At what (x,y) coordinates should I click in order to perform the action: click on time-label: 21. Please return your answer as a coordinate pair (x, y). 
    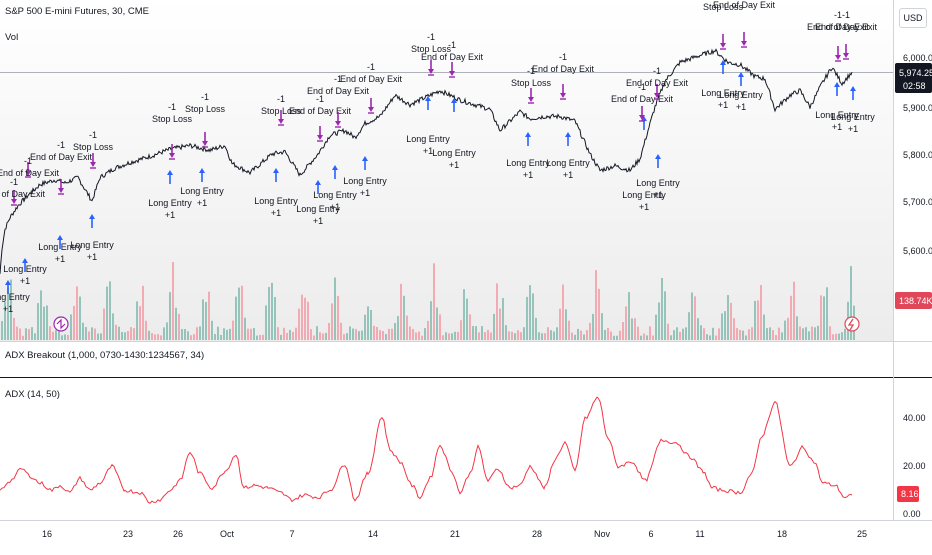
    Looking at the image, I should click on (455, 534).